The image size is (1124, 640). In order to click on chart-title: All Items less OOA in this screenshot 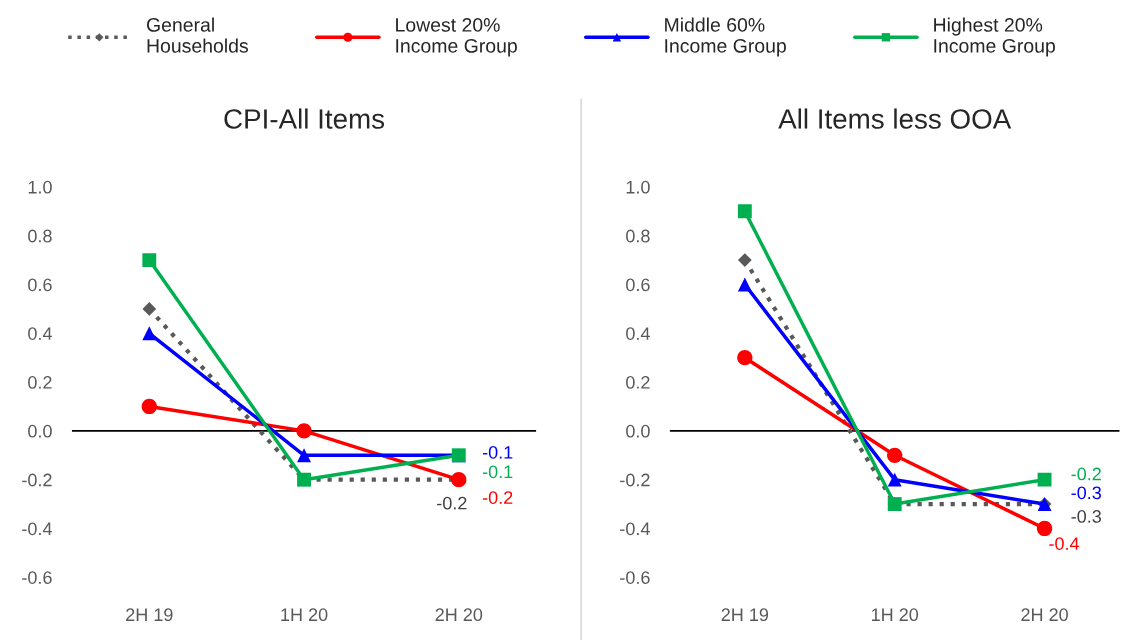, I will do `click(895, 118)`.